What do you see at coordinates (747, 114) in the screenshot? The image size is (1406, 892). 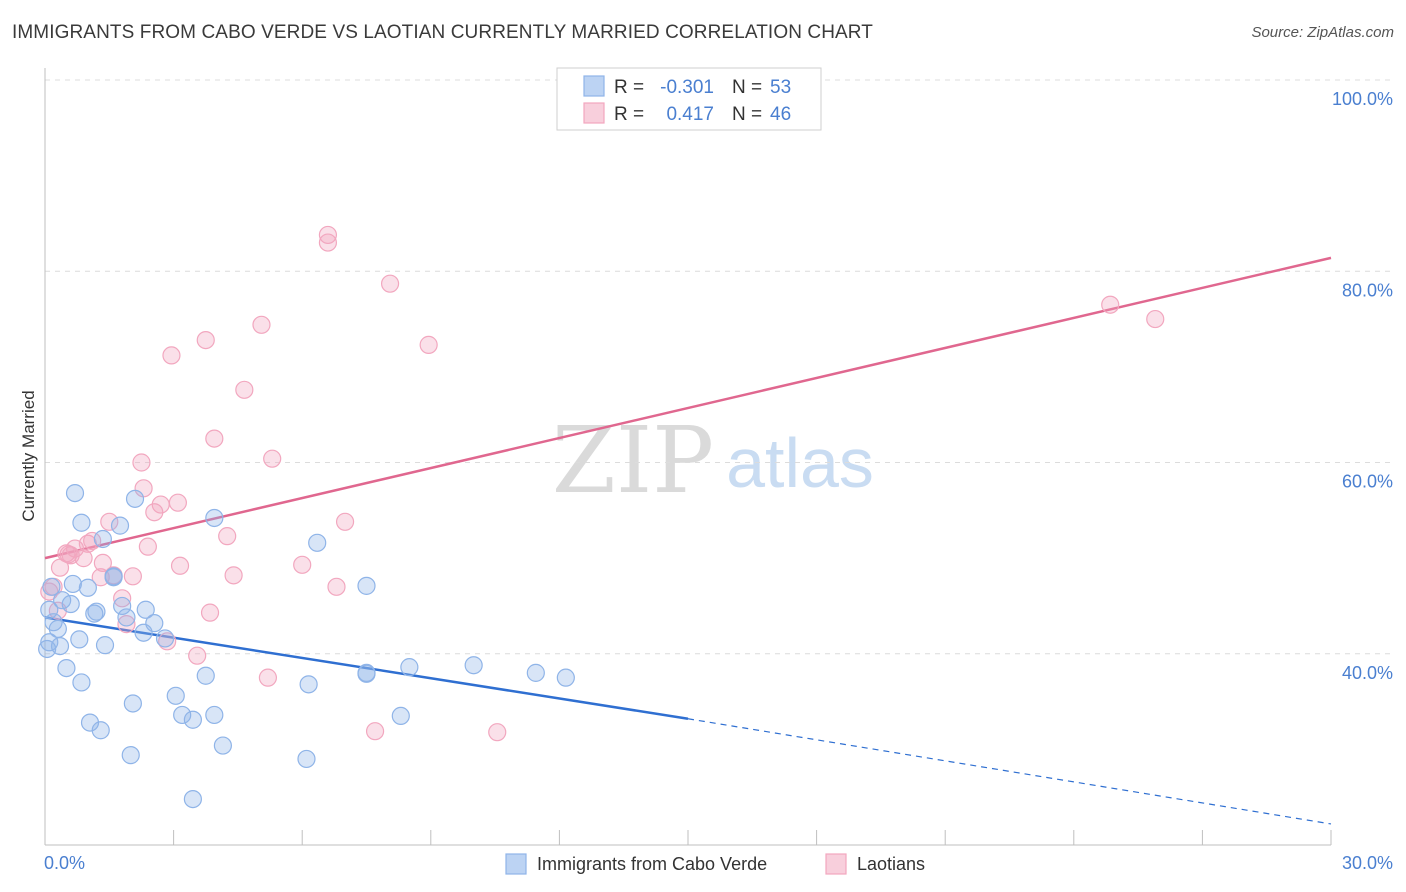 I see `legend-n-label-2: N =` at bounding box center [747, 114].